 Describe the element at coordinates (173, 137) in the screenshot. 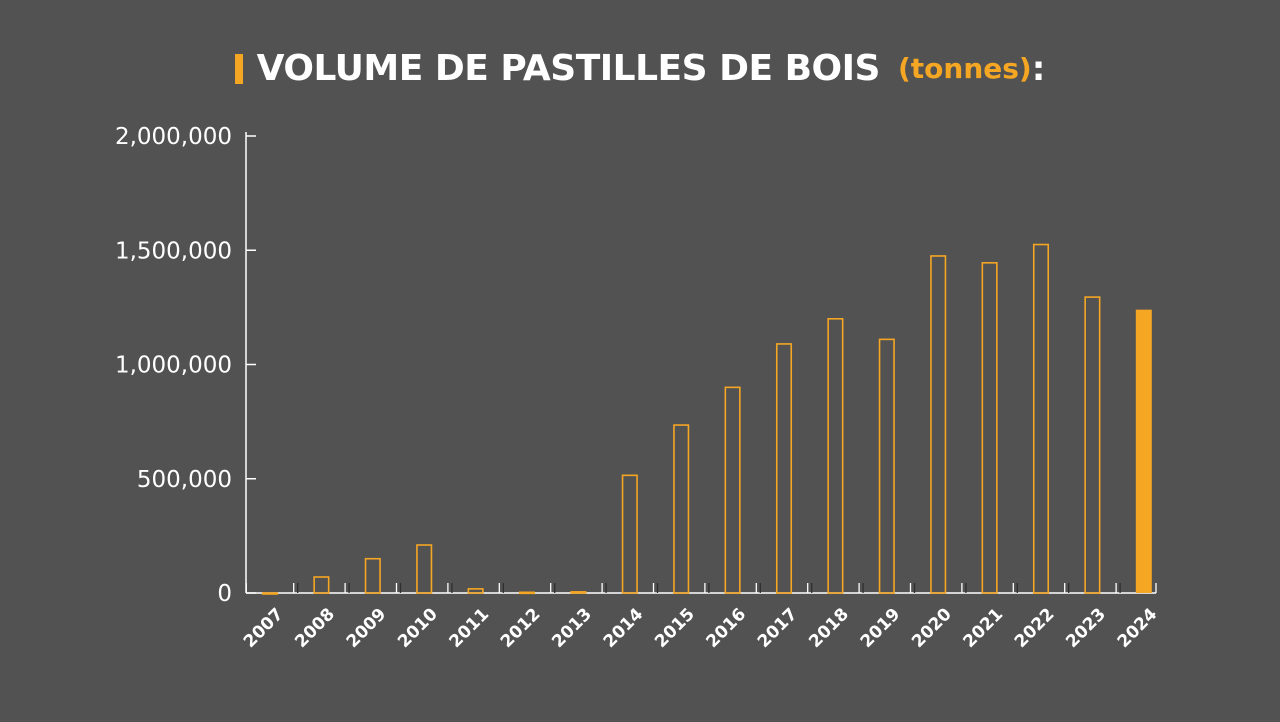

I see `y-tick-label: 2,000,000` at that location.